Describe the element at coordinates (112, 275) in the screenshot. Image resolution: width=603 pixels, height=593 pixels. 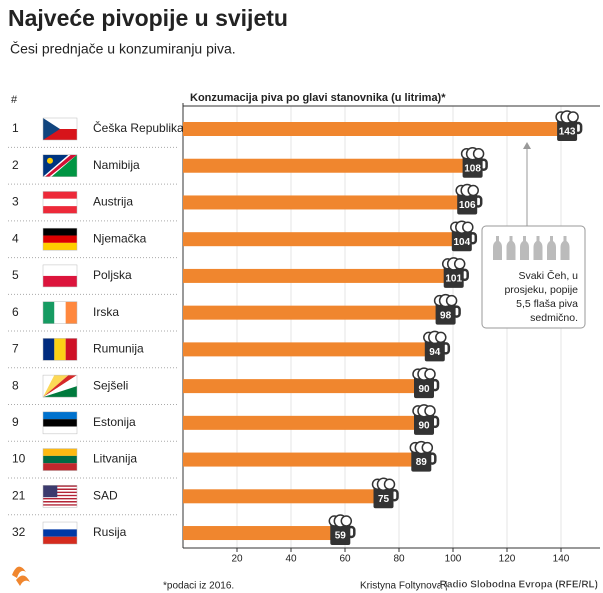
I see `category-label: Poljska` at that location.